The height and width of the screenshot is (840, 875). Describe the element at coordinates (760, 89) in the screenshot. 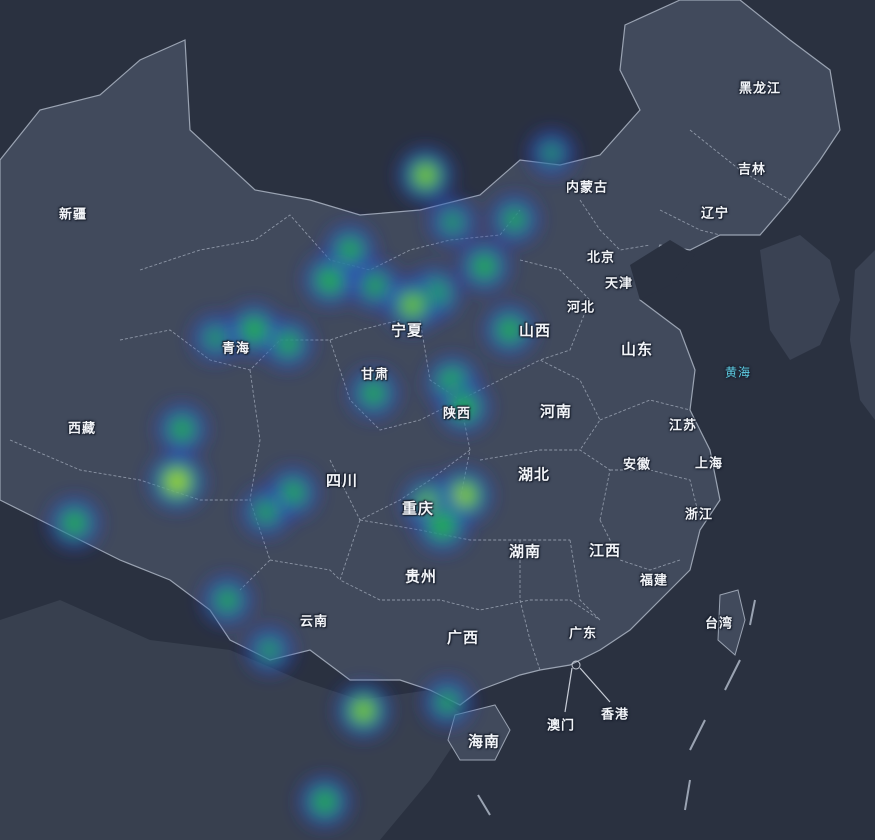

I see `label-heilongjiang: 黑龙江` at that location.